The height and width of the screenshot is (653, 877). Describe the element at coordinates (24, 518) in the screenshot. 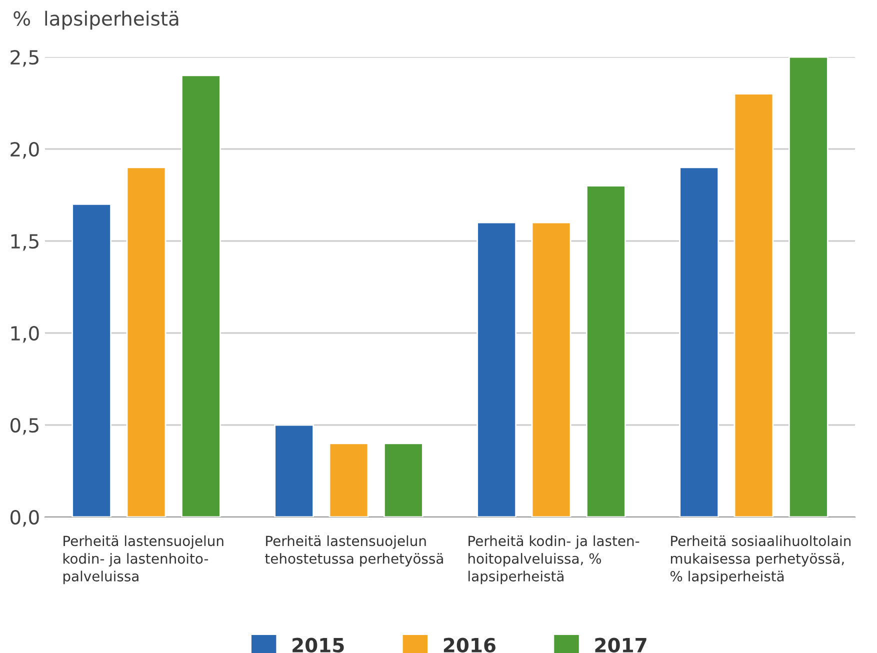

I see `y-tick-label: 0,0` at that location.